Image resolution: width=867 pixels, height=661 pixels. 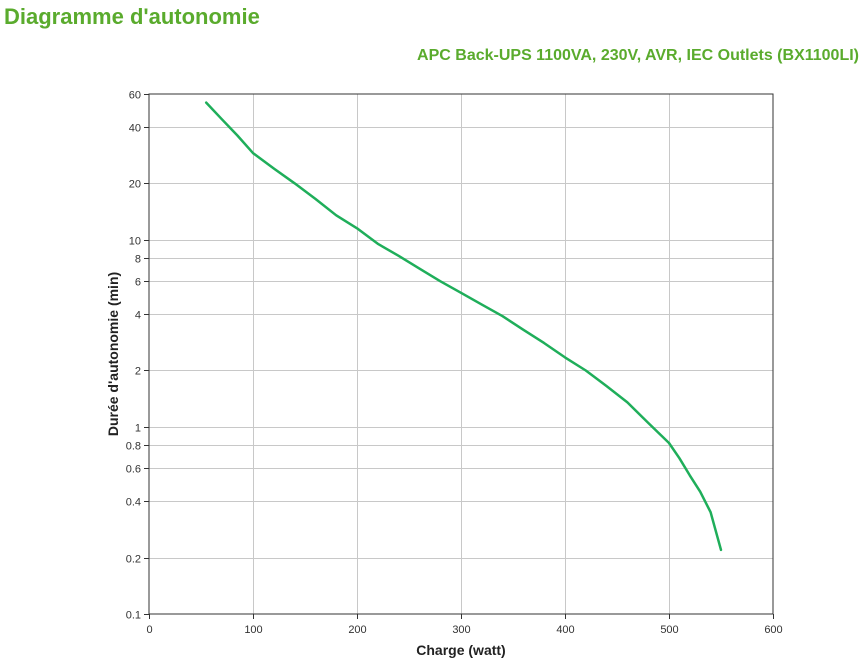 What do you see at coordinates (138, 372) in the screenshot?
I see `y-tick-label: 2` at bounding box center [138, 372].